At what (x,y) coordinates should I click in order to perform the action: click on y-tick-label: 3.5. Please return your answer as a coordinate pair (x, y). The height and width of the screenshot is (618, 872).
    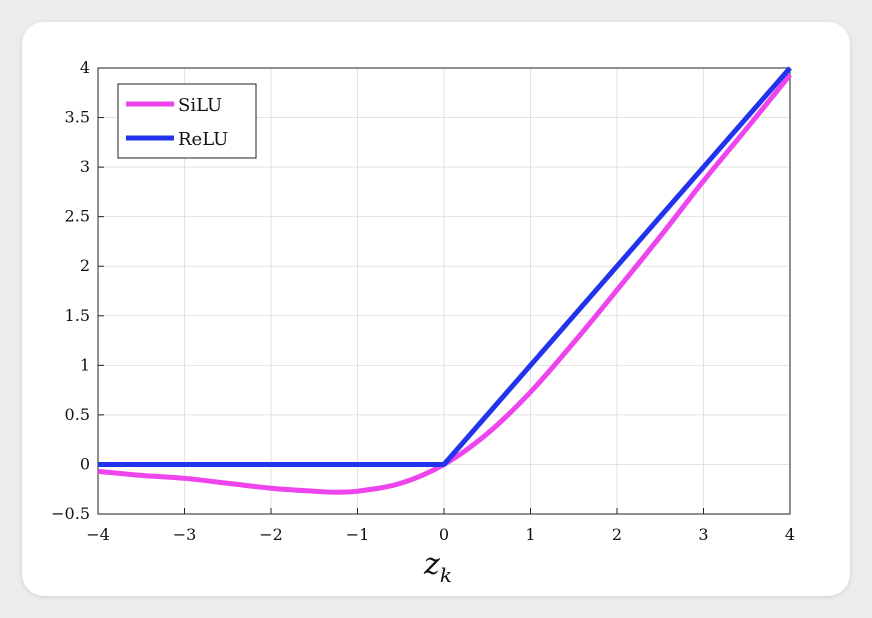
    Looking at the image, I should click on (77, 117).